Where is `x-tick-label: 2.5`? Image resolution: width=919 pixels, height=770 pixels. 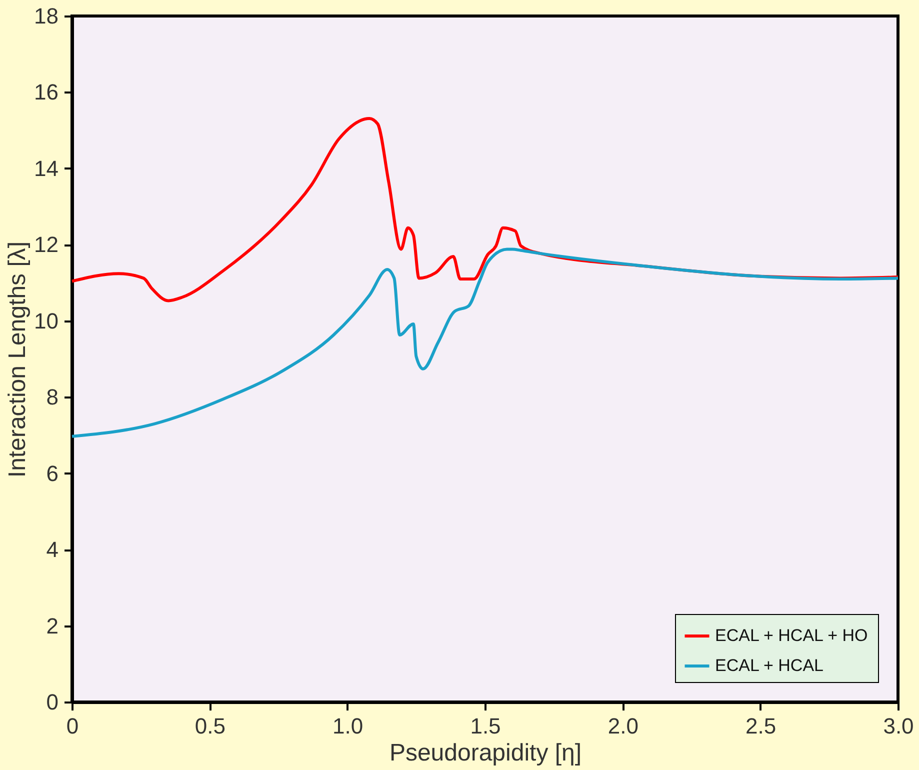
x-tick-label: 2.5 is located at coordinates (761, 726).